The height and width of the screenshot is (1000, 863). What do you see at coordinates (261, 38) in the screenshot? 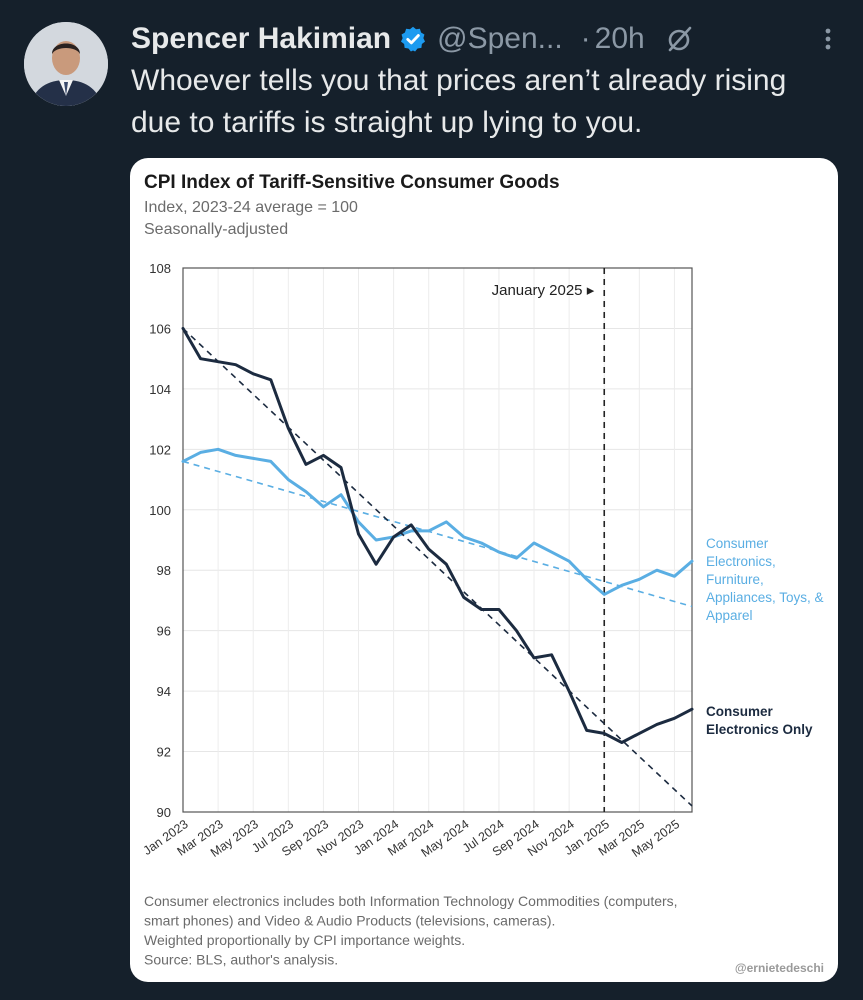
I see `author-name: Spencer Hakimian` at bounding box center [261, 38].